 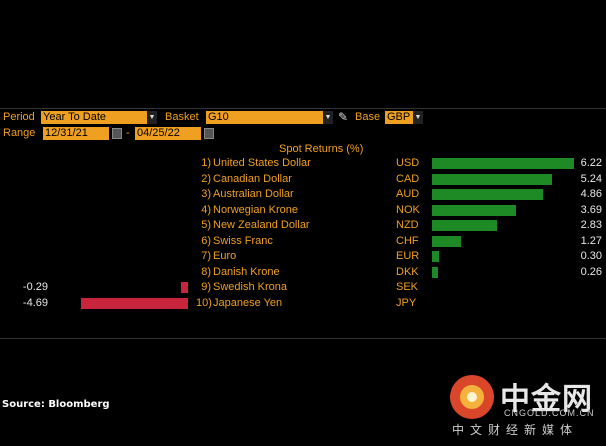 I want to click on period-label: Period, so click(x=19, y=117).